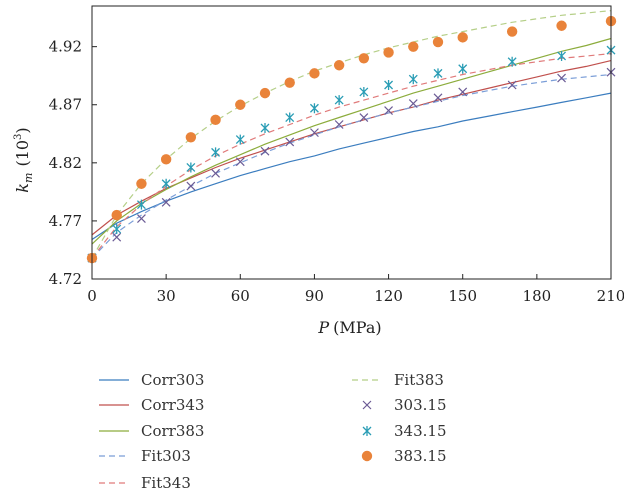 This screenshot has height=500, width=624. I want to click on x-tick-label: 150, so click(462, 296).